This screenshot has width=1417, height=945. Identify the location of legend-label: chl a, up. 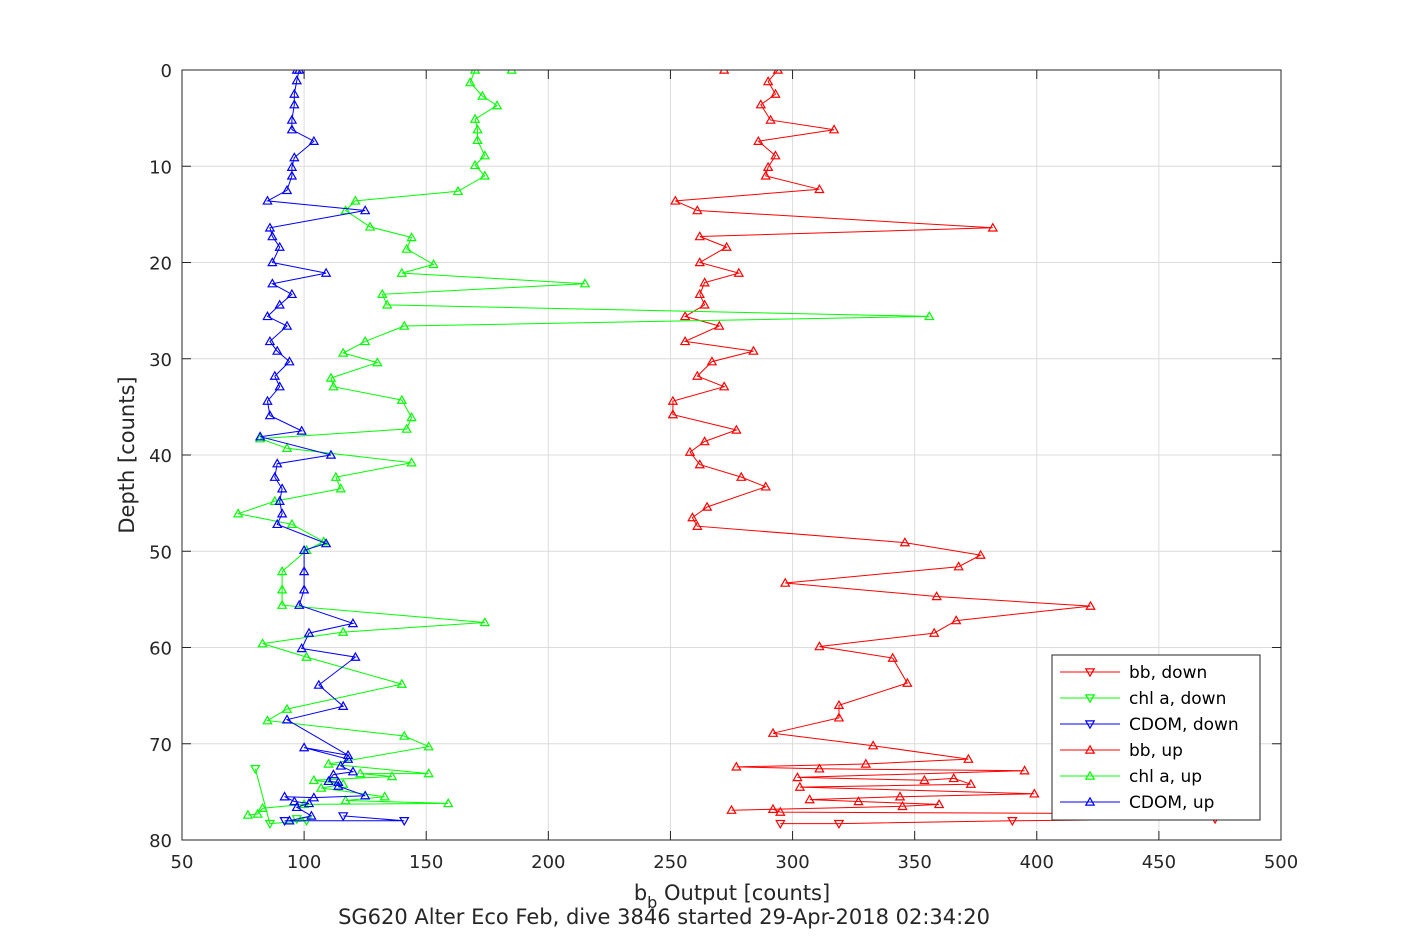
(1165, 777).